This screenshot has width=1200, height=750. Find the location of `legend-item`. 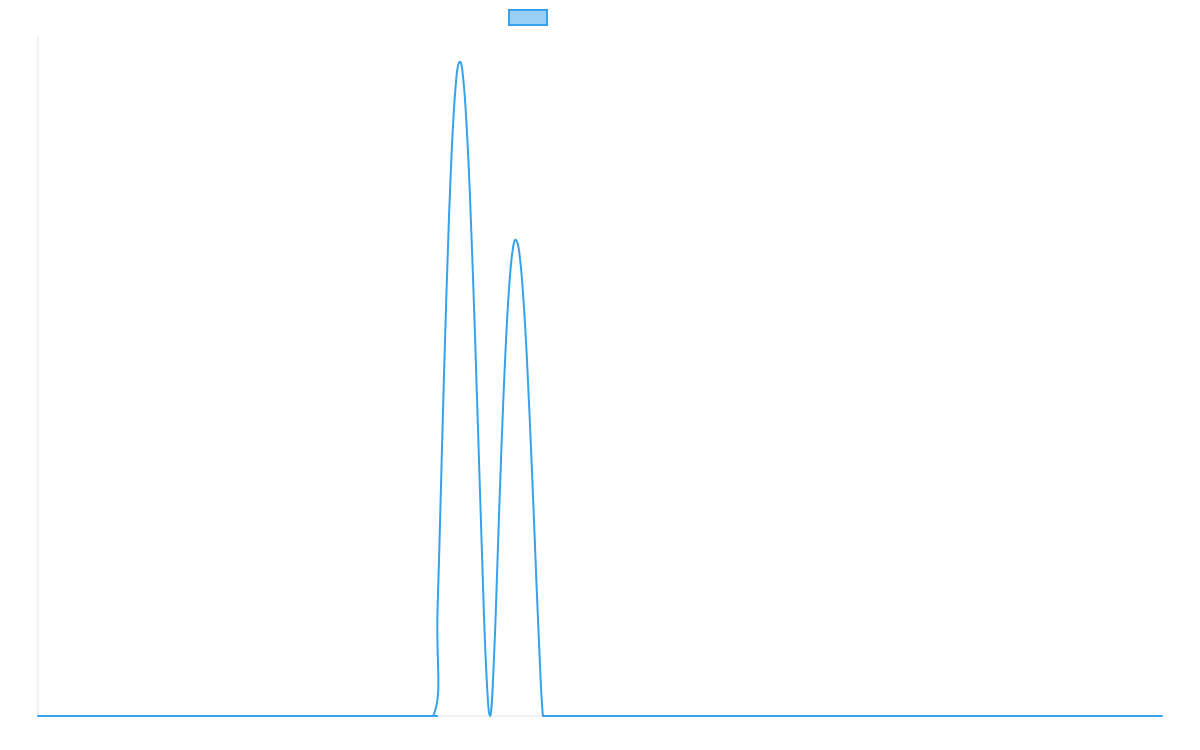

legend-item is located at coordinates (528, 17).